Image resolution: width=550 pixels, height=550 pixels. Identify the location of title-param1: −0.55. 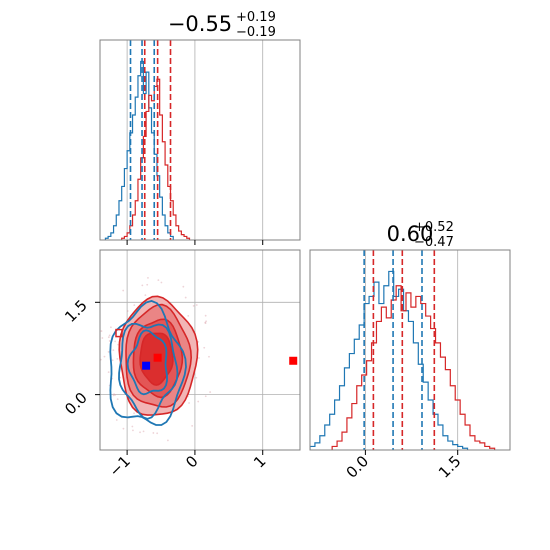
(200, 24).